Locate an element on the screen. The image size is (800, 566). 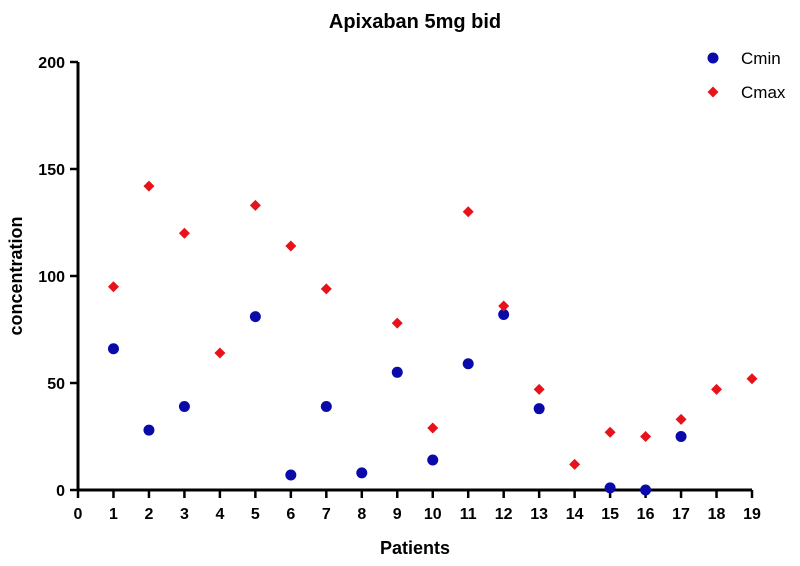
x-tick-label: 10 is located at coordinates (433, 514).